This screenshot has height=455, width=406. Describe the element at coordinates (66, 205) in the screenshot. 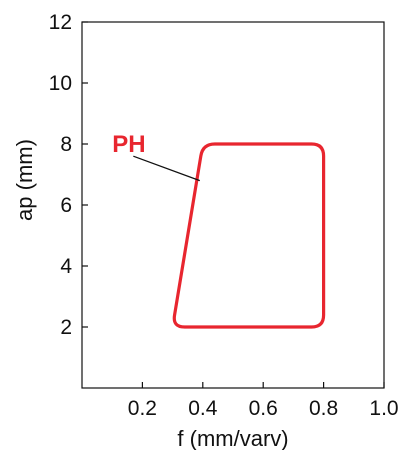

I see `y-tick-label: 6` at that location.